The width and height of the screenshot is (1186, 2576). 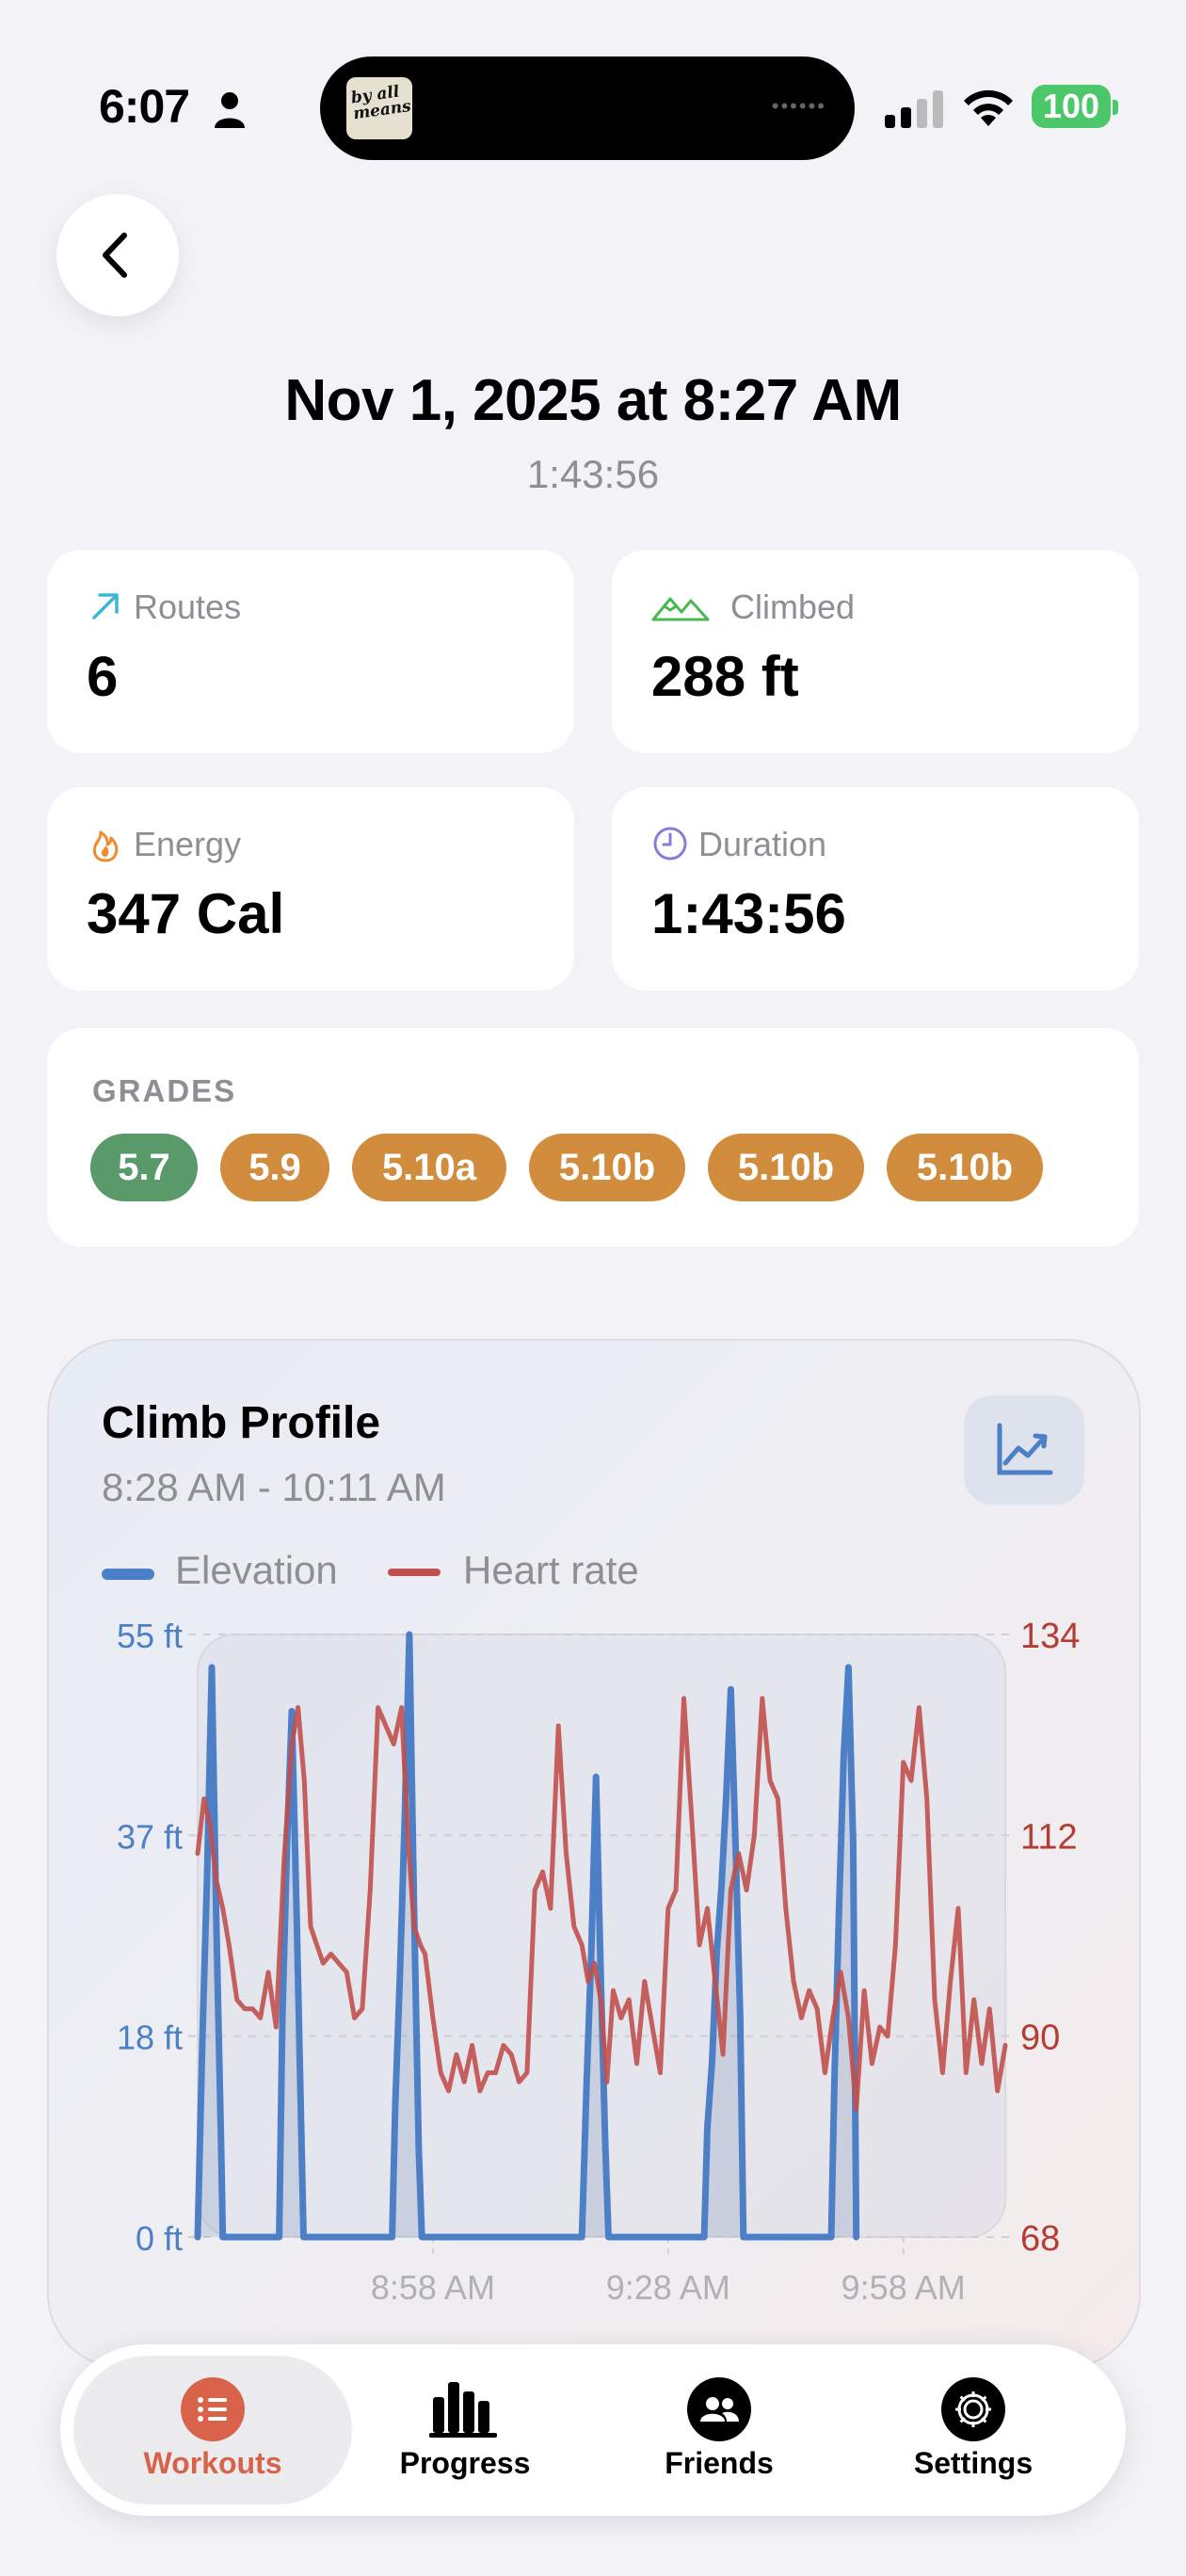 What do you see at coordinates (188, 607) in the screenshot?
I see `stat-label: Routes` at bounding box center [188, 607].